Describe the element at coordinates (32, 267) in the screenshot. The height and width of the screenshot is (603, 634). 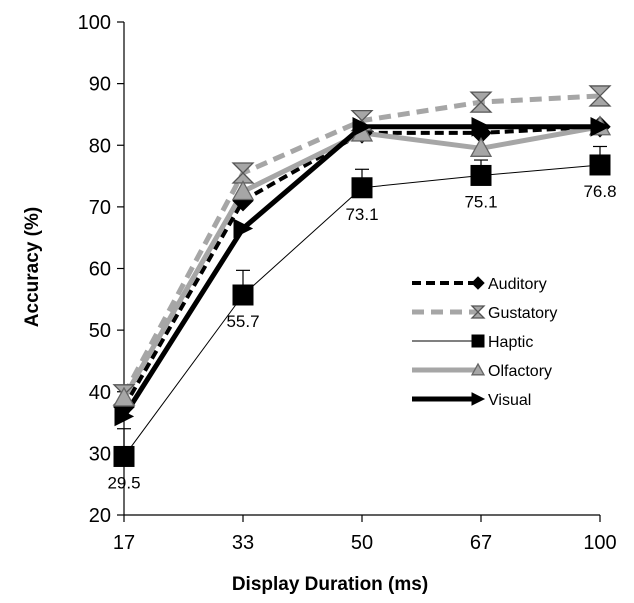
I see `y-axis-title: Accuracy (%)` at that location.